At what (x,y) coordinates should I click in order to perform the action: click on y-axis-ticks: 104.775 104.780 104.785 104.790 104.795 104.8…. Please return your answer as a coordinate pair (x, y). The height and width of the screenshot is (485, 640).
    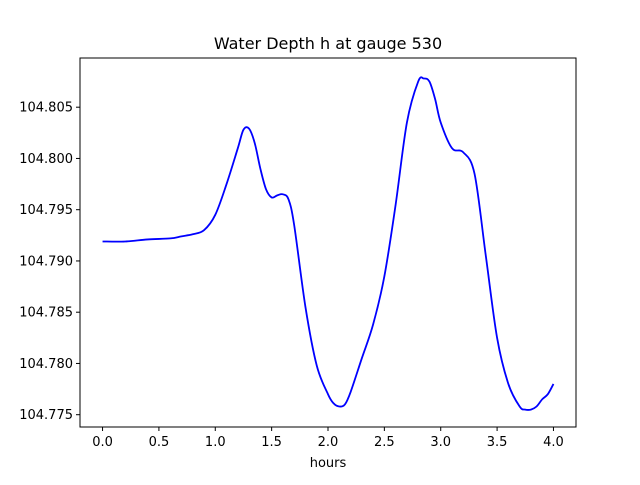
    Looking at the image, I should click on (49, 262).